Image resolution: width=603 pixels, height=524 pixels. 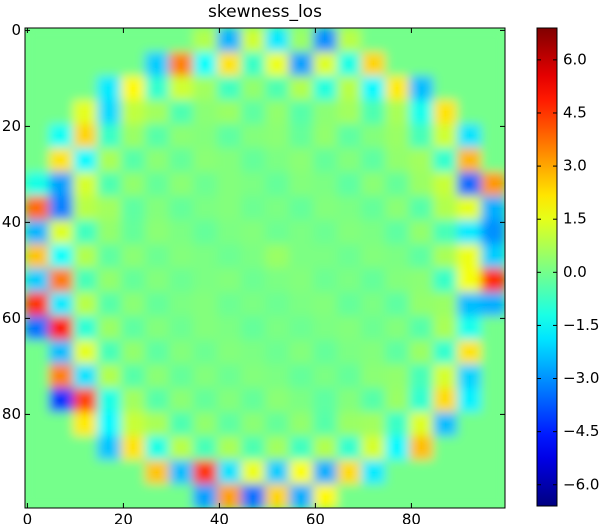 What do you see at coordinates (575, 59) in the screenshot?
I see `colorbar-tick-label: 6.0` at bounding box center [575, 59].